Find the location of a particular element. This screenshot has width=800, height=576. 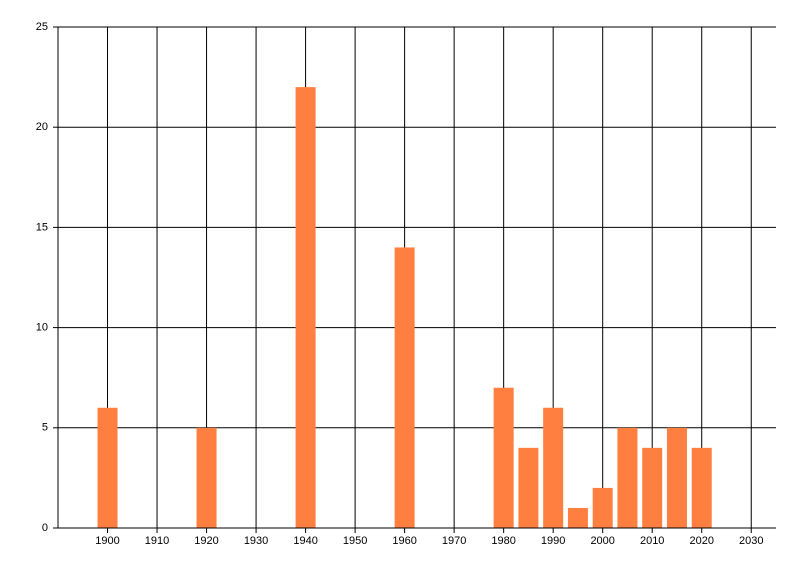

x-tick-label: 1940 is located at coordinates (305, 541).